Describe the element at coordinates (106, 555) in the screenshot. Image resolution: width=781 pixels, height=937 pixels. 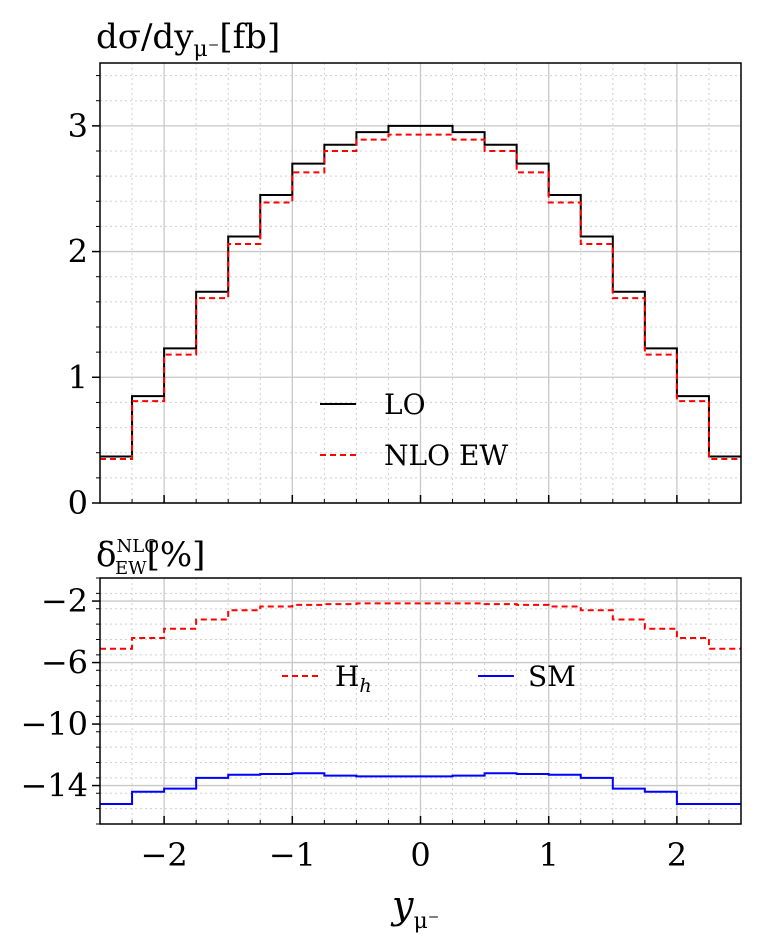
I see `bottom-title-main: δ` at that location.